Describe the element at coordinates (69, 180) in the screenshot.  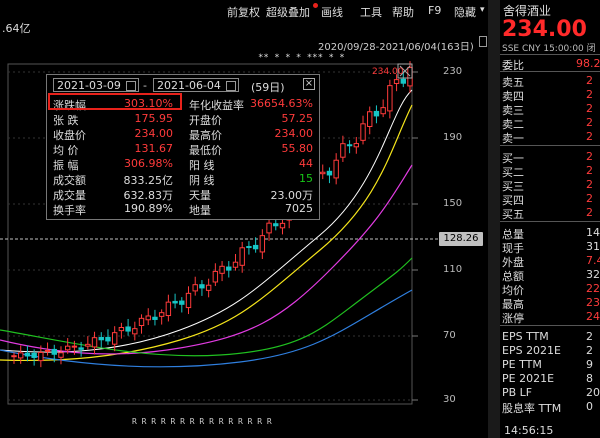
I see `stat-label: 成交额` at that location.